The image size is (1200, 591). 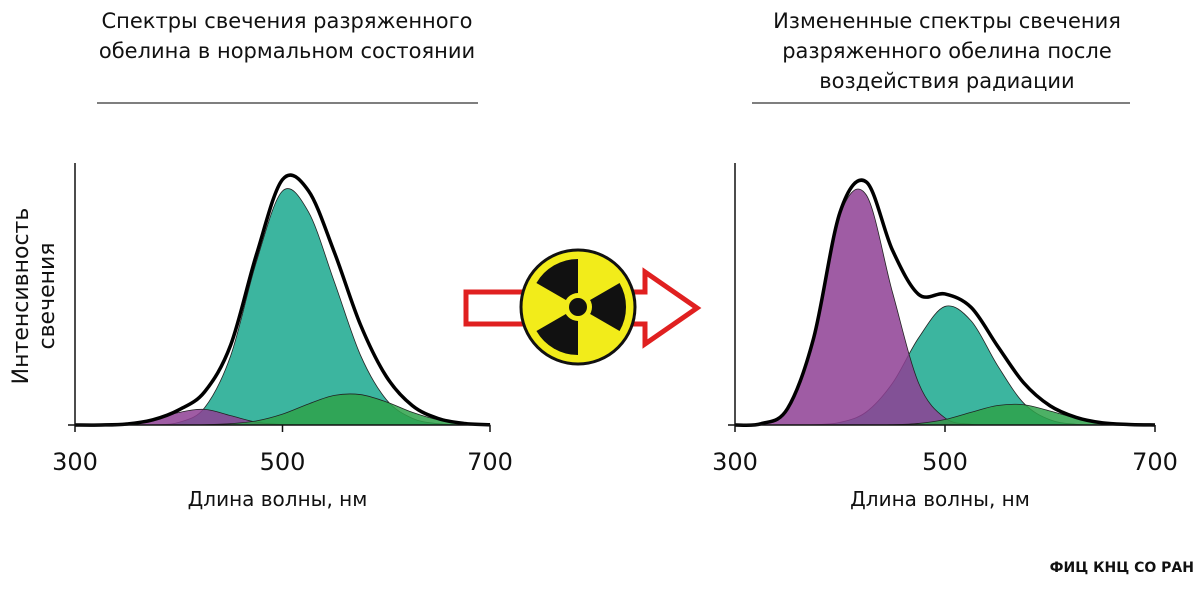 I want to click on component-area, so click(x=282, y=307).